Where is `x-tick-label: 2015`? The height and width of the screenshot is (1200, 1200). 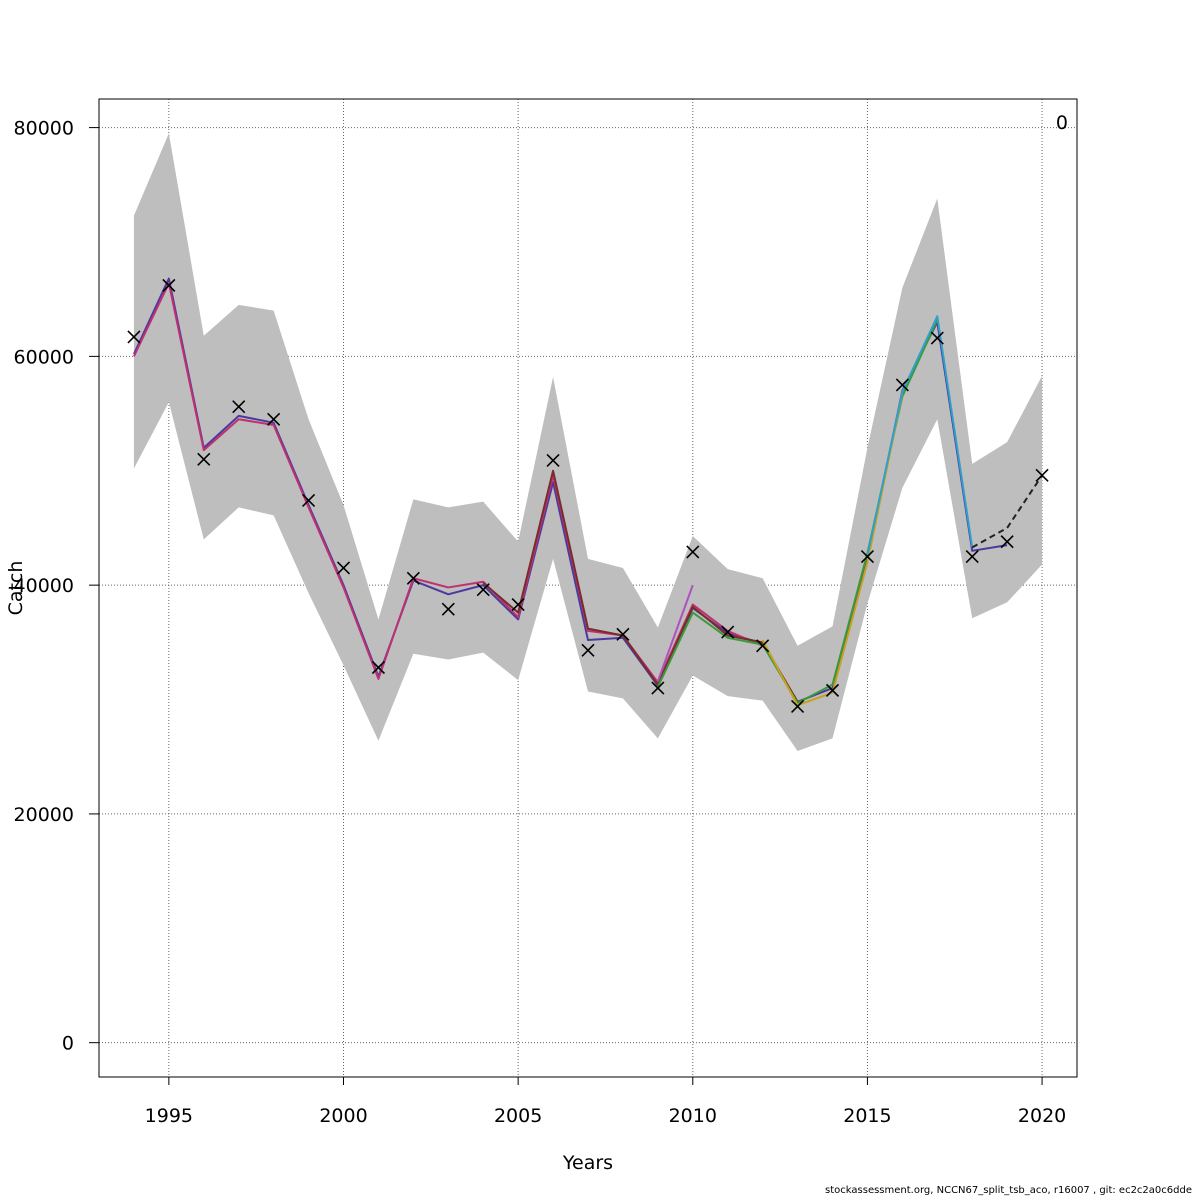
x-tick-label: 2015 is located at coordinates (867, 1116).